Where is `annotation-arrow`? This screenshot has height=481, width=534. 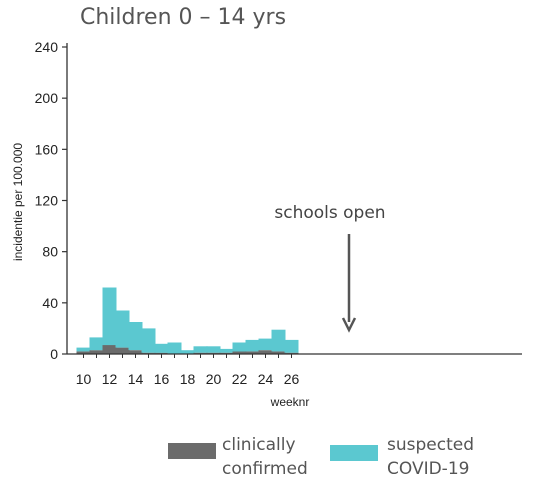 annotation-arrow is located at coordinates (349, 283).